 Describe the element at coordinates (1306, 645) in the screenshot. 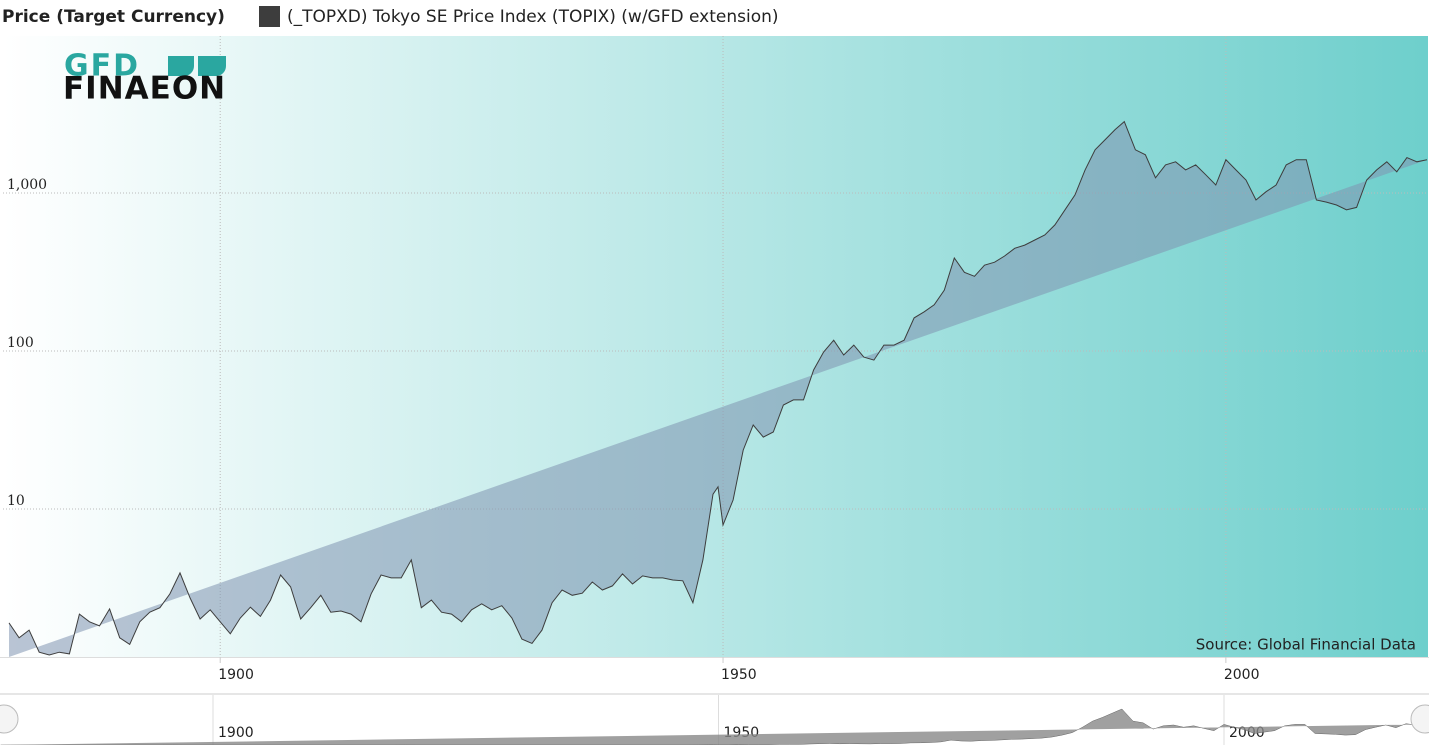

I see `source-note: Source: Global Financial Data` at that location.